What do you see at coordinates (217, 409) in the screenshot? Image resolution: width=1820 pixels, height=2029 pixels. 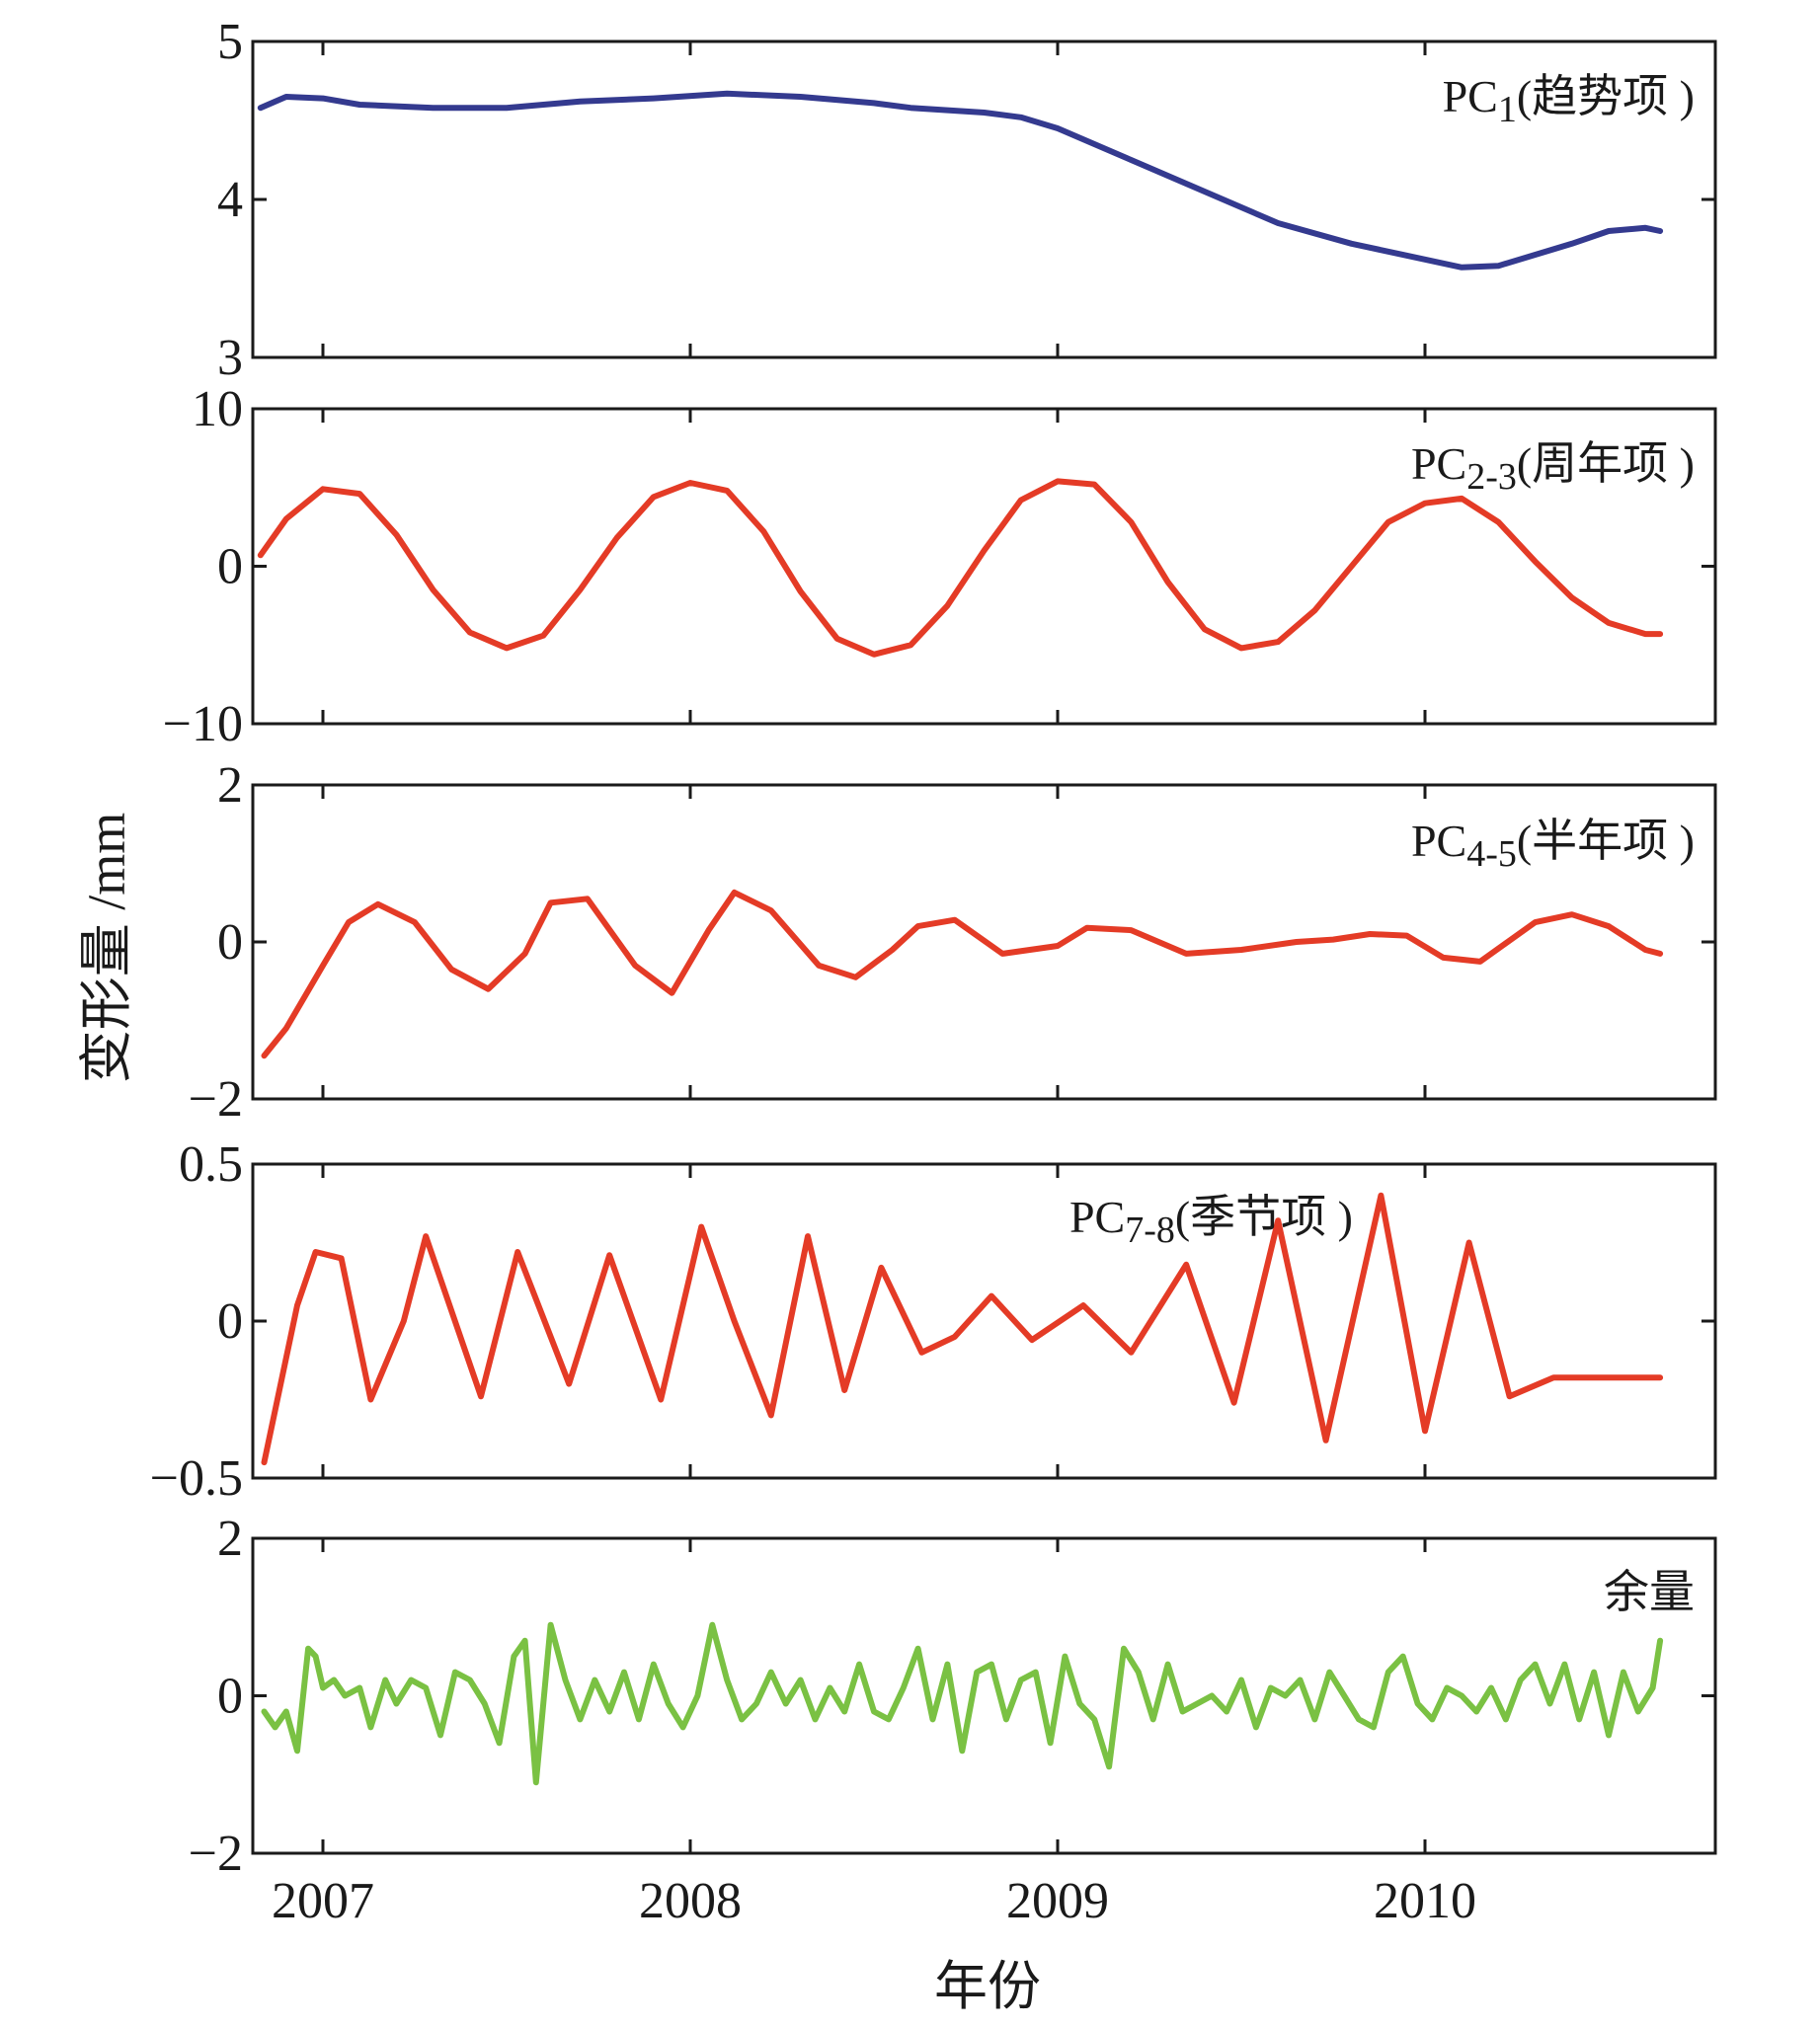 I see `y-tick-label: 10` at bounding box center [217, 409].